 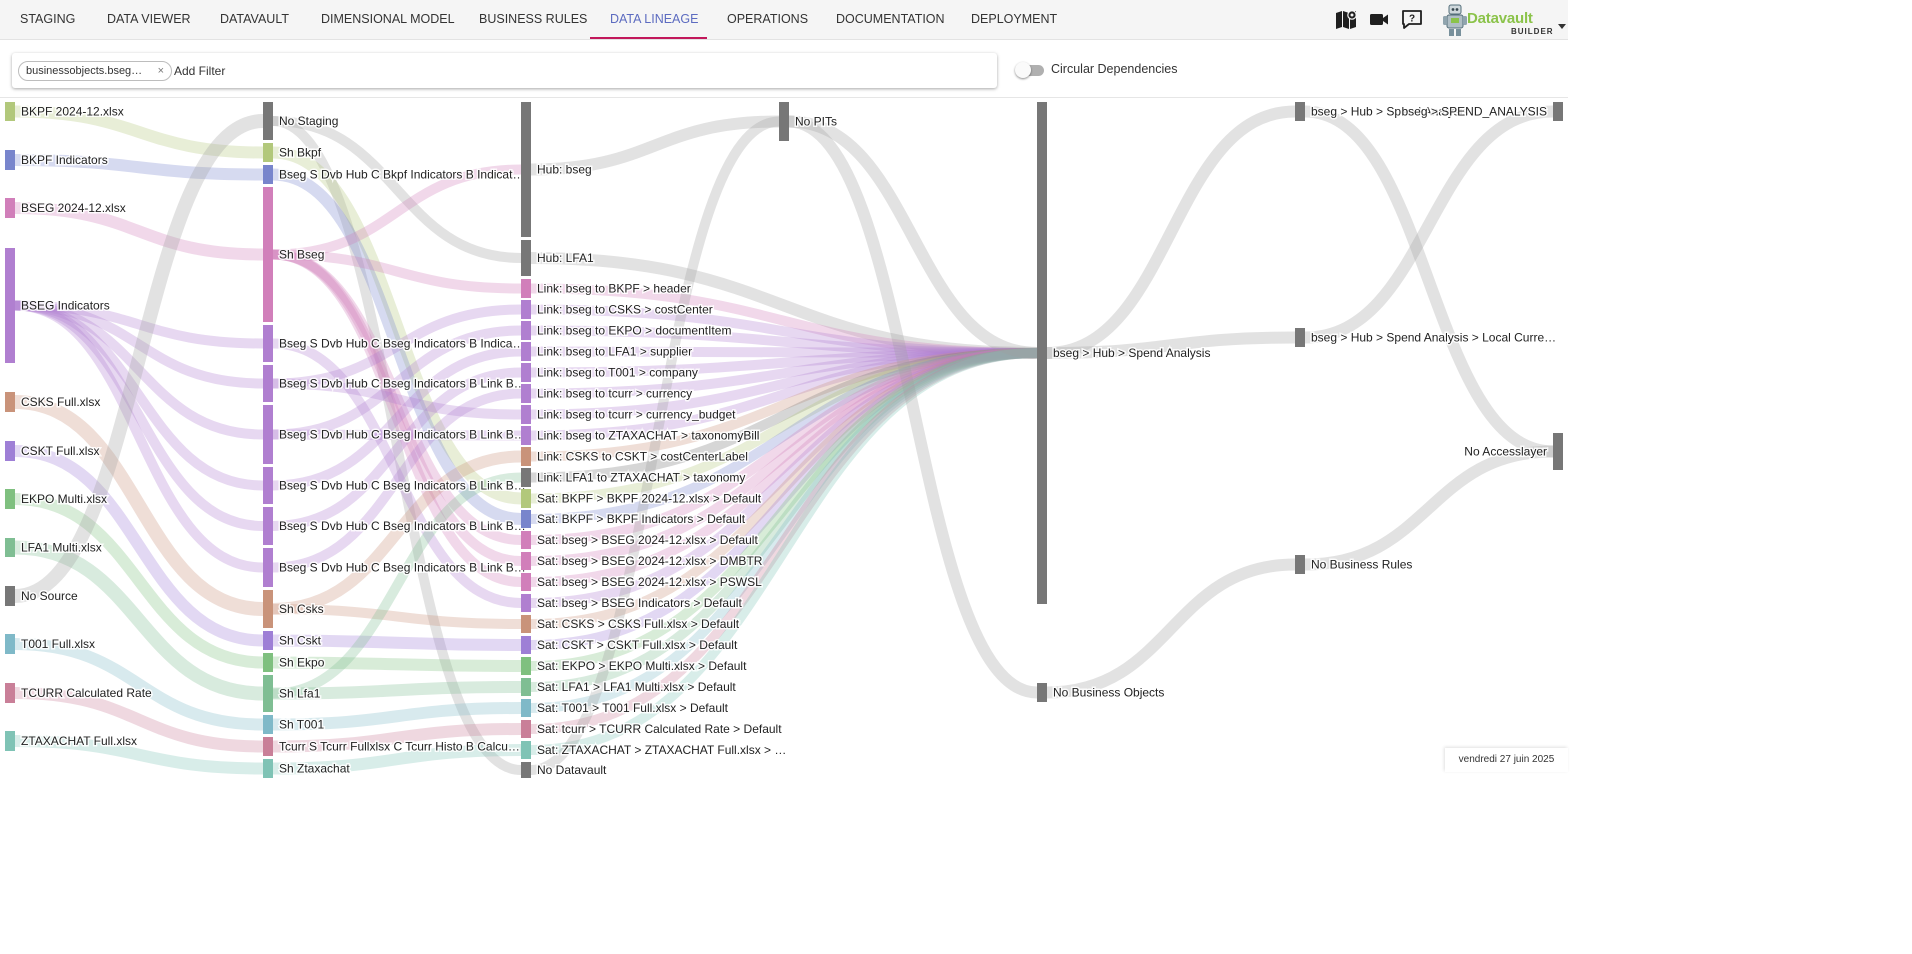 What do you see at coordinates (617, 373) in the screenshot?
I see `lineage-node-label: Link: bseg to T001 > company` at bounding box center [617, 373].